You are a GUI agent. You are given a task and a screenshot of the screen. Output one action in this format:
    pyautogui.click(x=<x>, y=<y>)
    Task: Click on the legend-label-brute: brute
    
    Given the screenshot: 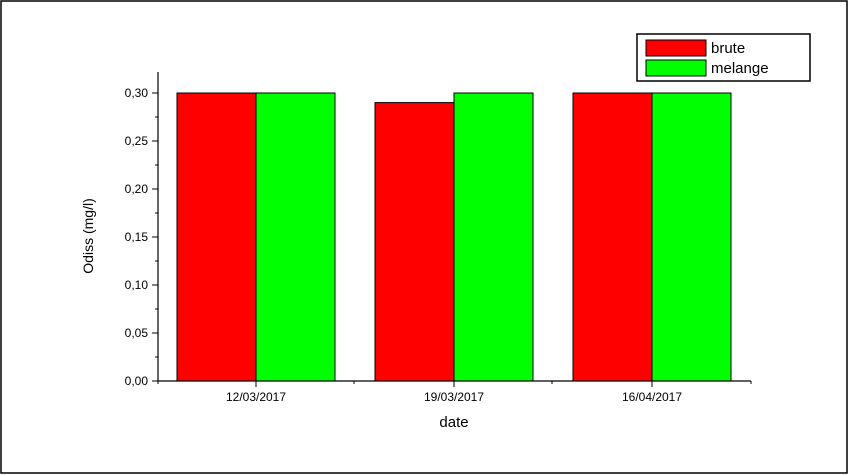 What is the action you would take?
    pyautogui.click(x=728, y=48)
    